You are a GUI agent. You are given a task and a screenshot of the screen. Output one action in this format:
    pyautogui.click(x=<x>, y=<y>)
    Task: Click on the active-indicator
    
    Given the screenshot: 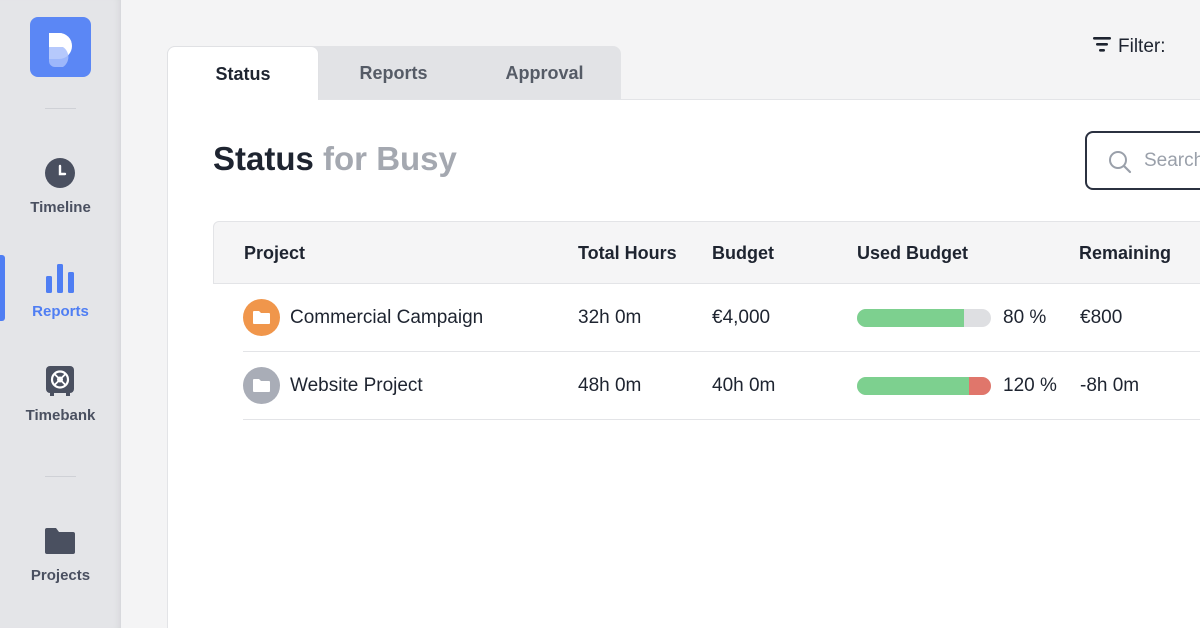 What is the action you would take?
    pyautogui.click(x=2, y=288)
    